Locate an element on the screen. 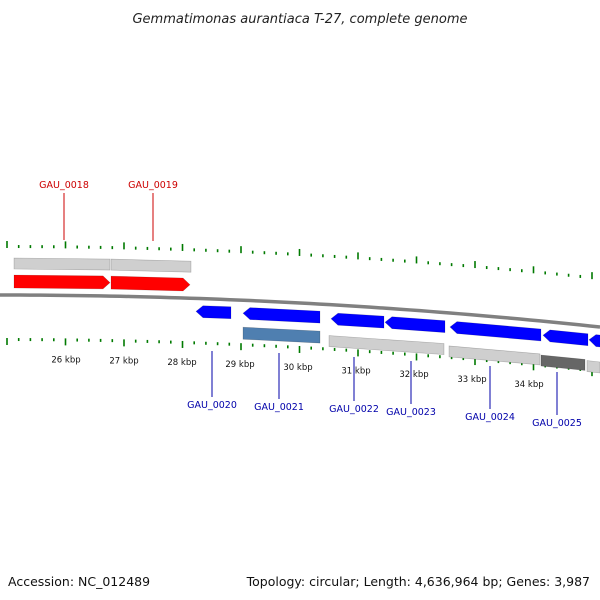 This screenshot has width=600, height=600. gene-label: GAU_0019 is located at coordinates (153, 185).